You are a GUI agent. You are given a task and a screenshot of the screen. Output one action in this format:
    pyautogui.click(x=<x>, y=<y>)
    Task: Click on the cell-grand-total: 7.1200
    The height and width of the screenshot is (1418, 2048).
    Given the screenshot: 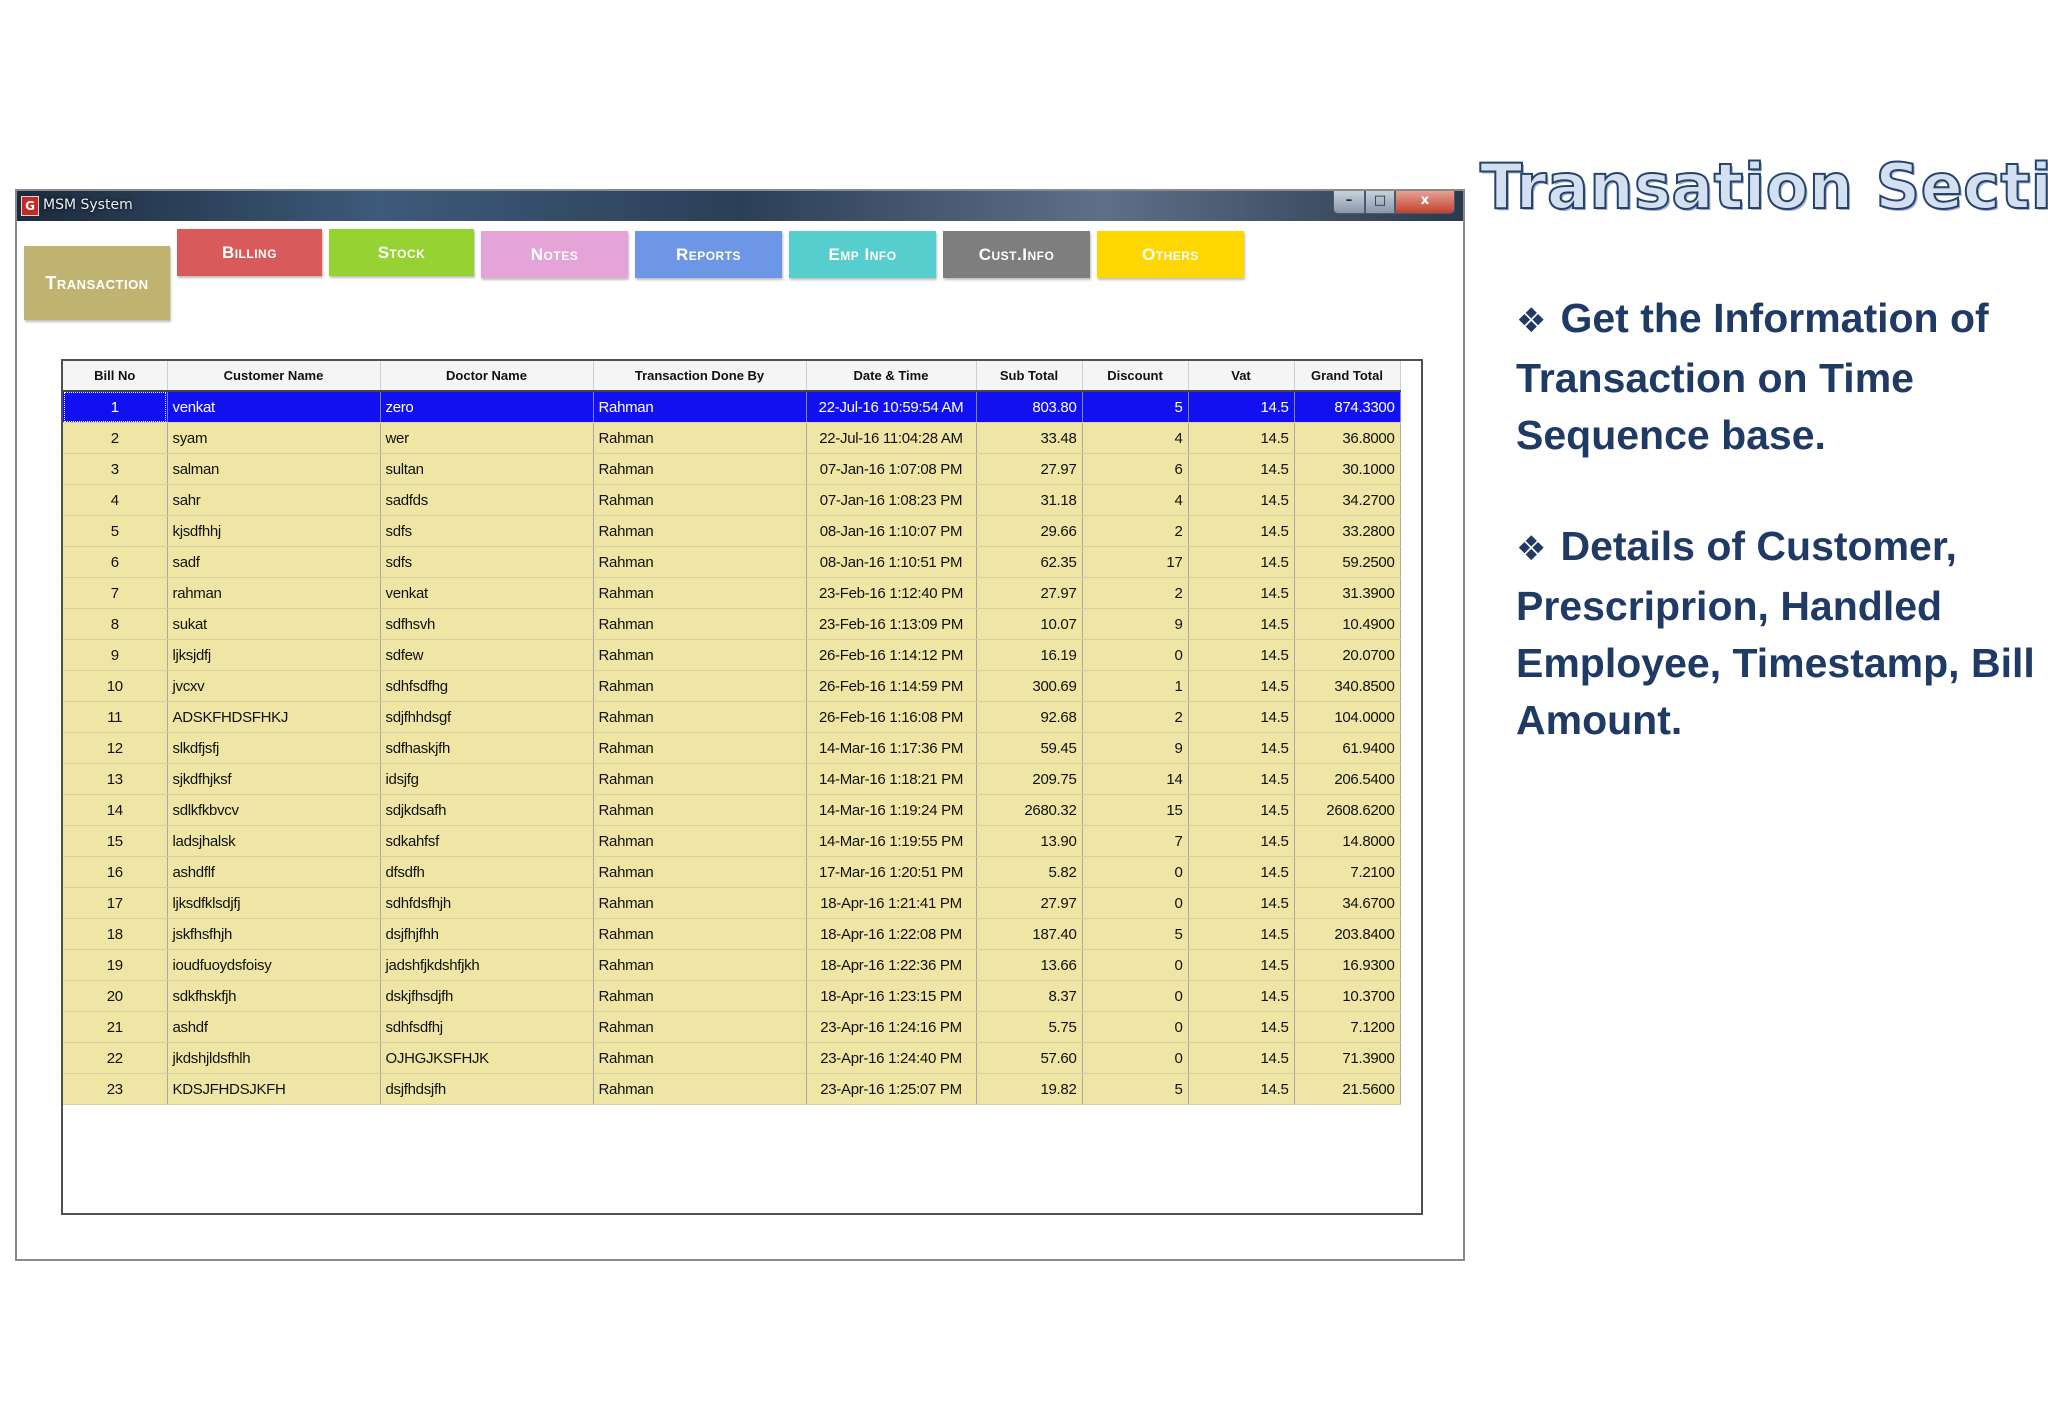 What is the action you would take?
    pyautogui.click(x=1347, y=1027)
    